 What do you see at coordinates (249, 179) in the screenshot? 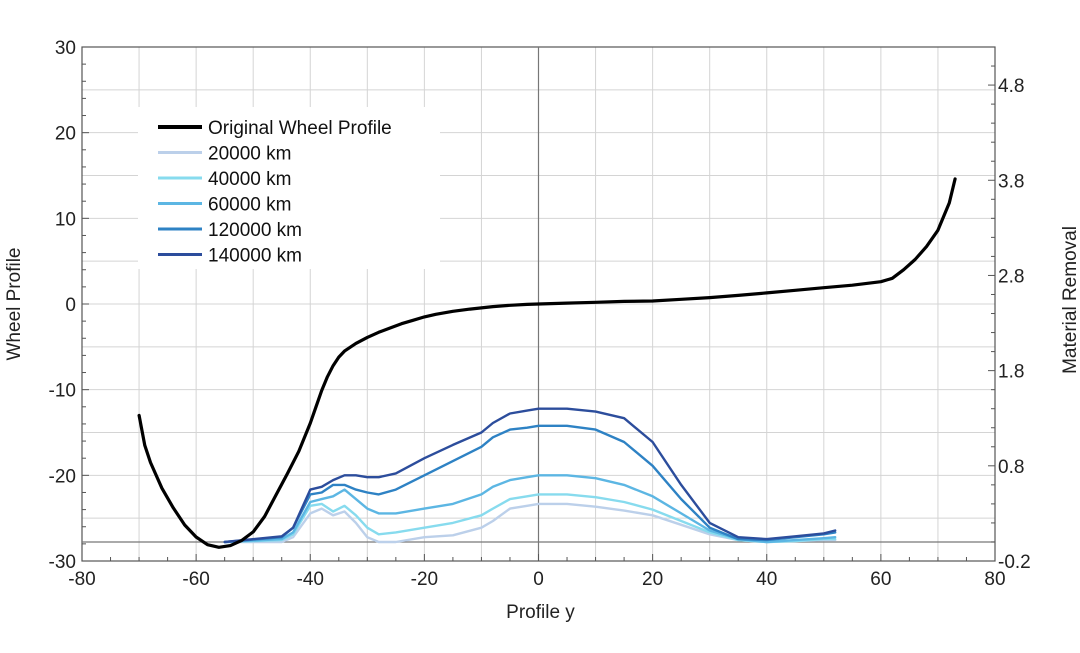
I see `legend-label-40000-km: 40000 km` at bounding box center [249, 179].